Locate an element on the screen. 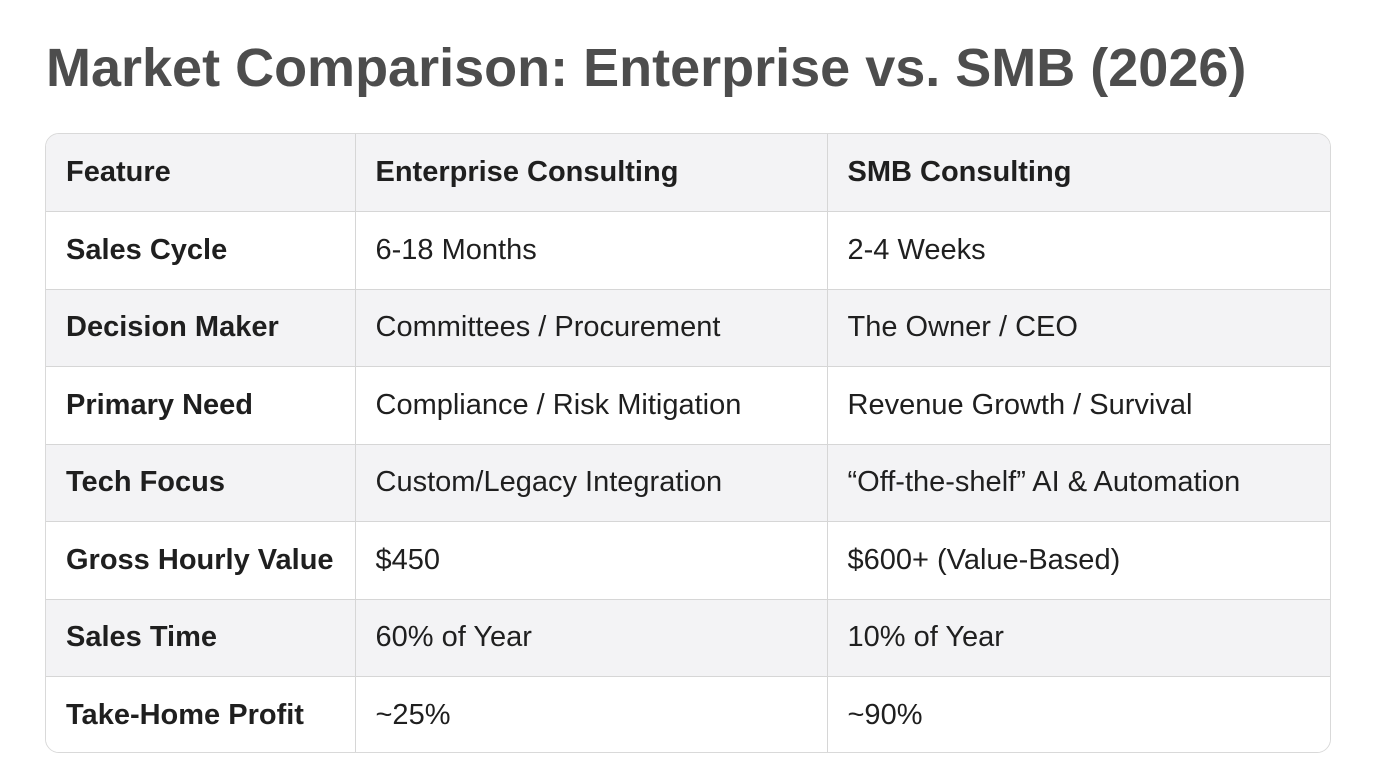 The image size is (1376, 768). row-feature-cell: Gross Hourly Value is located at coordinates (201, 560).